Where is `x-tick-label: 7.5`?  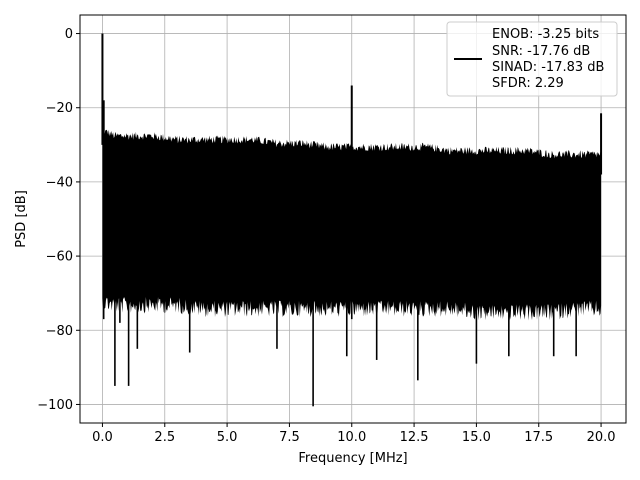 x-tick-label: 7.5 is located at coordinates (289, 437).